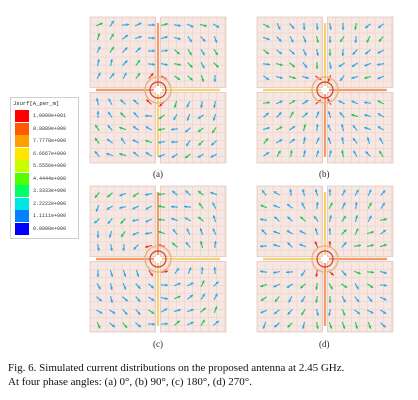 Image resolution: width=418 pixels, height=400 pixels. I want to click on legend-value: 7.7778e+000, so click(50, 141).